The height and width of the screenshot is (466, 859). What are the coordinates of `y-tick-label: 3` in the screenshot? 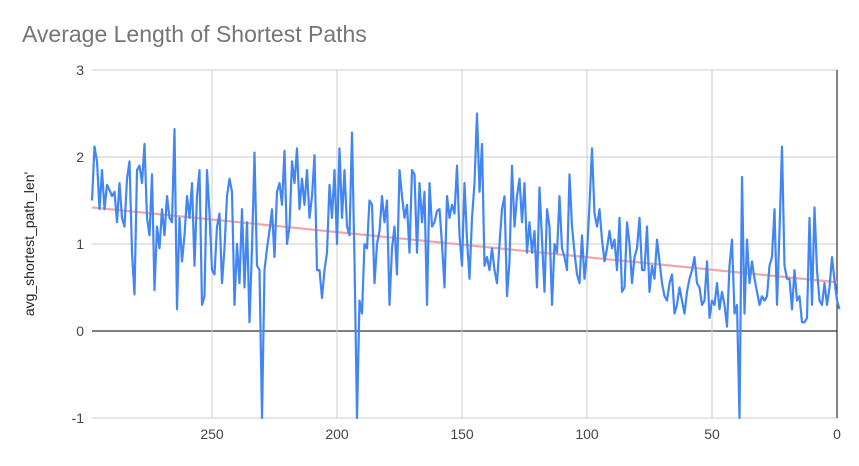 It's located at (80, 70).